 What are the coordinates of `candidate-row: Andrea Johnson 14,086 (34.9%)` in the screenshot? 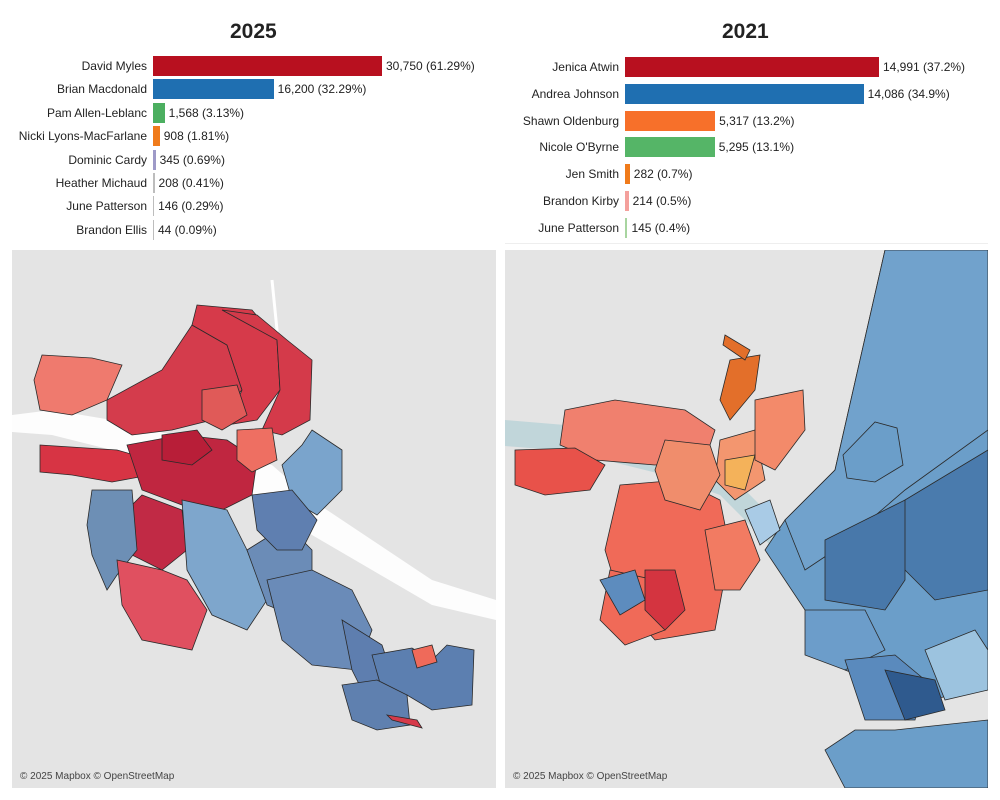 It's located at (741, 93).